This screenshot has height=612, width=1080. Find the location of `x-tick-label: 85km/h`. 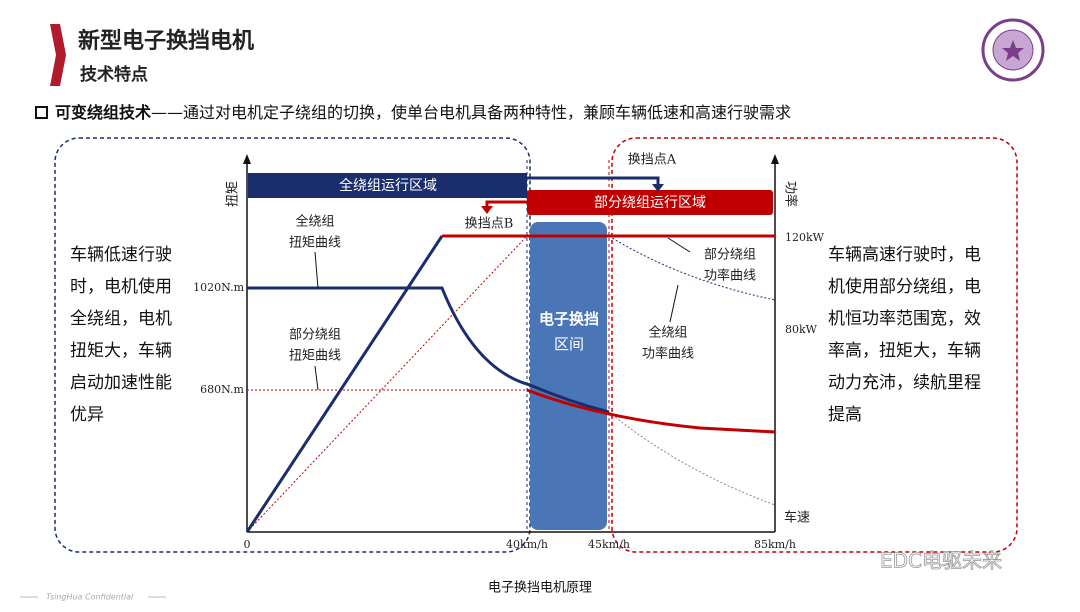

x-tick-label: 85km/h is located at coordinates (775, 544).